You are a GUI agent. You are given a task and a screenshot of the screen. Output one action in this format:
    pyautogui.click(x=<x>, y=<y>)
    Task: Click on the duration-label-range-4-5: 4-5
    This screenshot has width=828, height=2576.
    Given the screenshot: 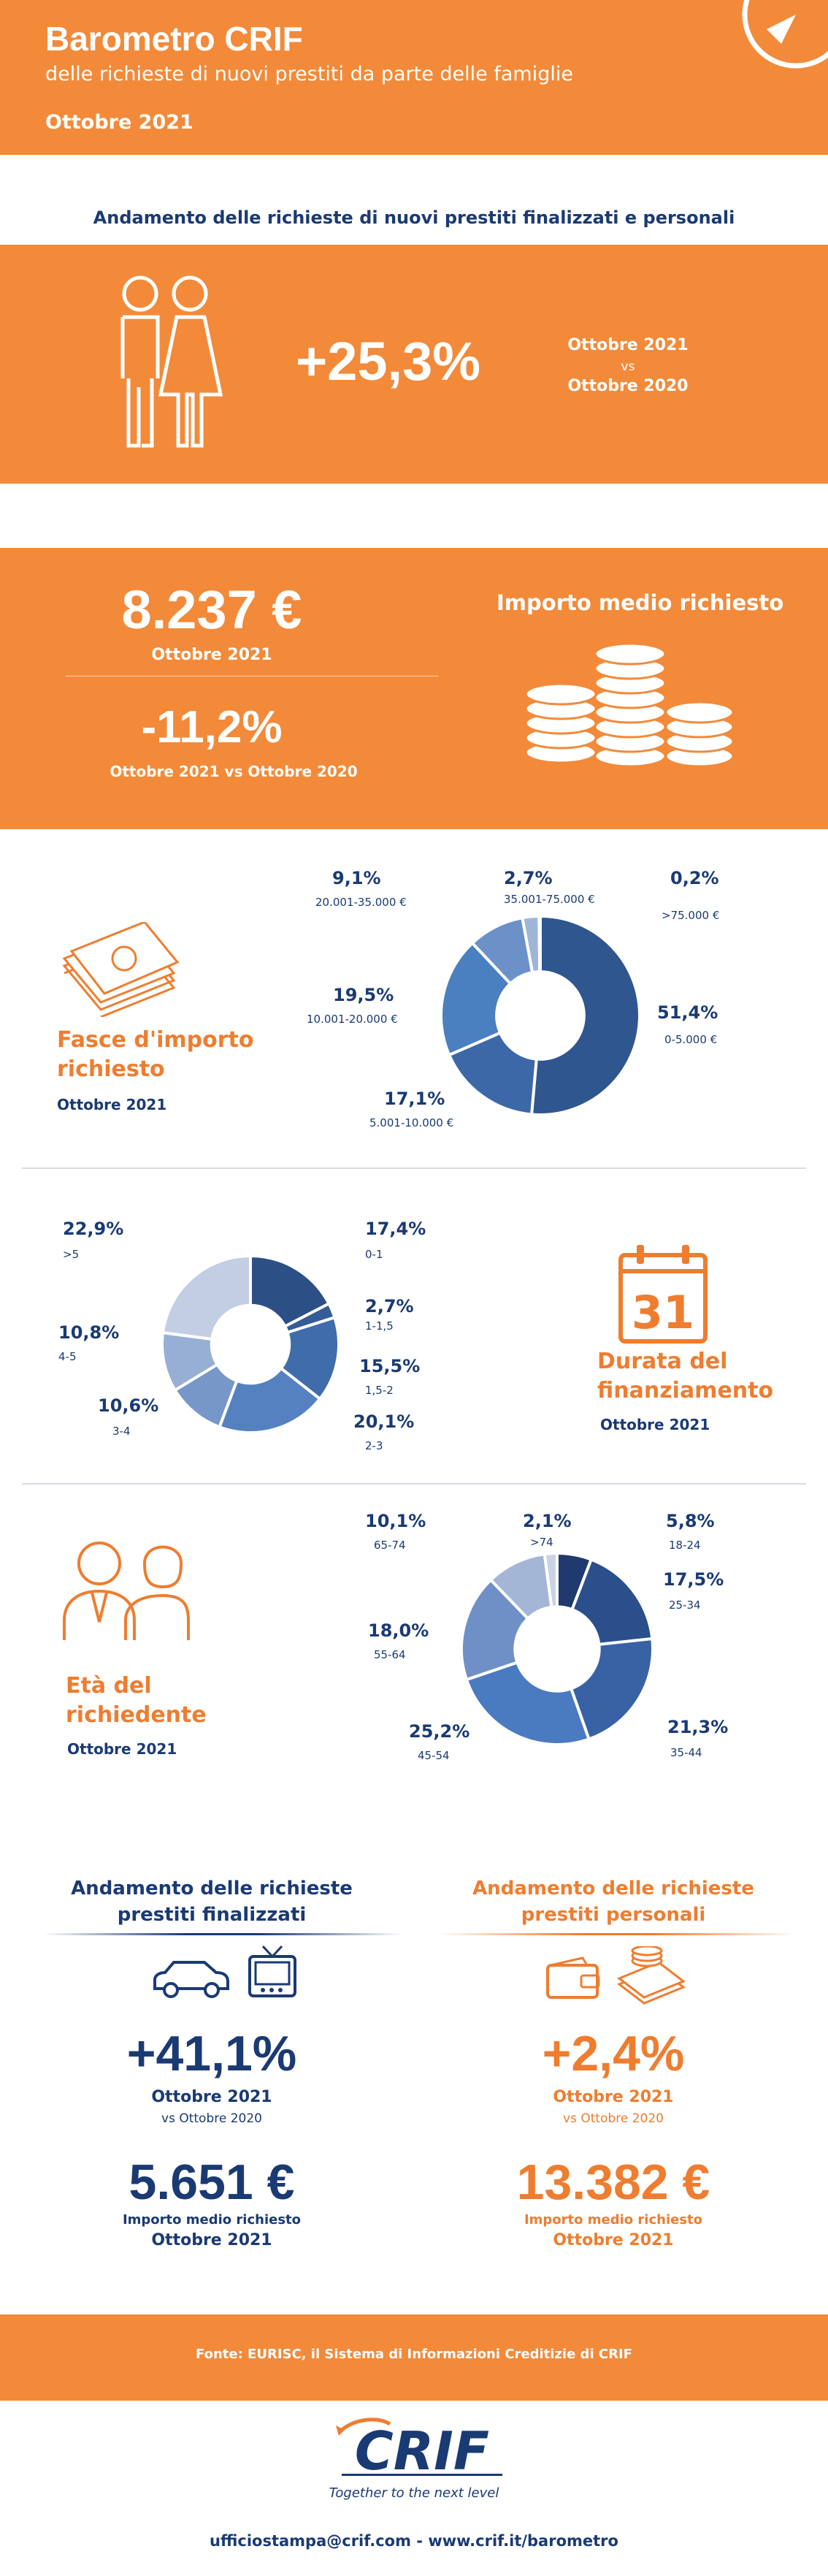 What is the action you would take?
    pyautogui.click(x=67, y=1357)
    